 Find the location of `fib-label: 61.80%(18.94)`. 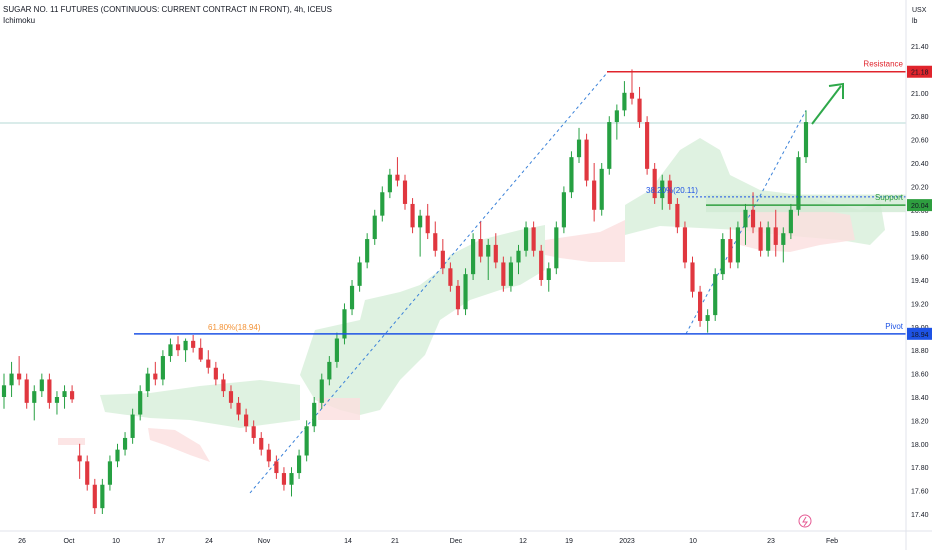

fib-label: 61.80%(18.94) is located at coordinates (234, 327).